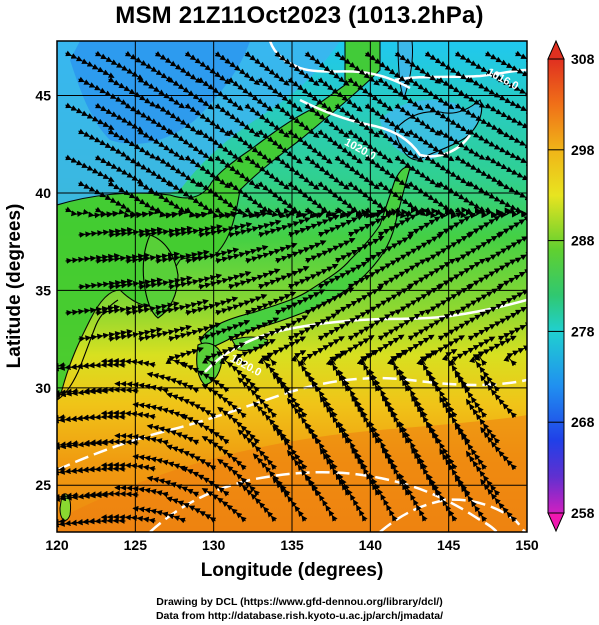 Image resolution: width=599 pixels, height=625 pixels. What do you see at coordinates (14, 286) in the screenshot?
I see `y-axis-label: Latitude (degrees)` at bounding box center [14, 286].